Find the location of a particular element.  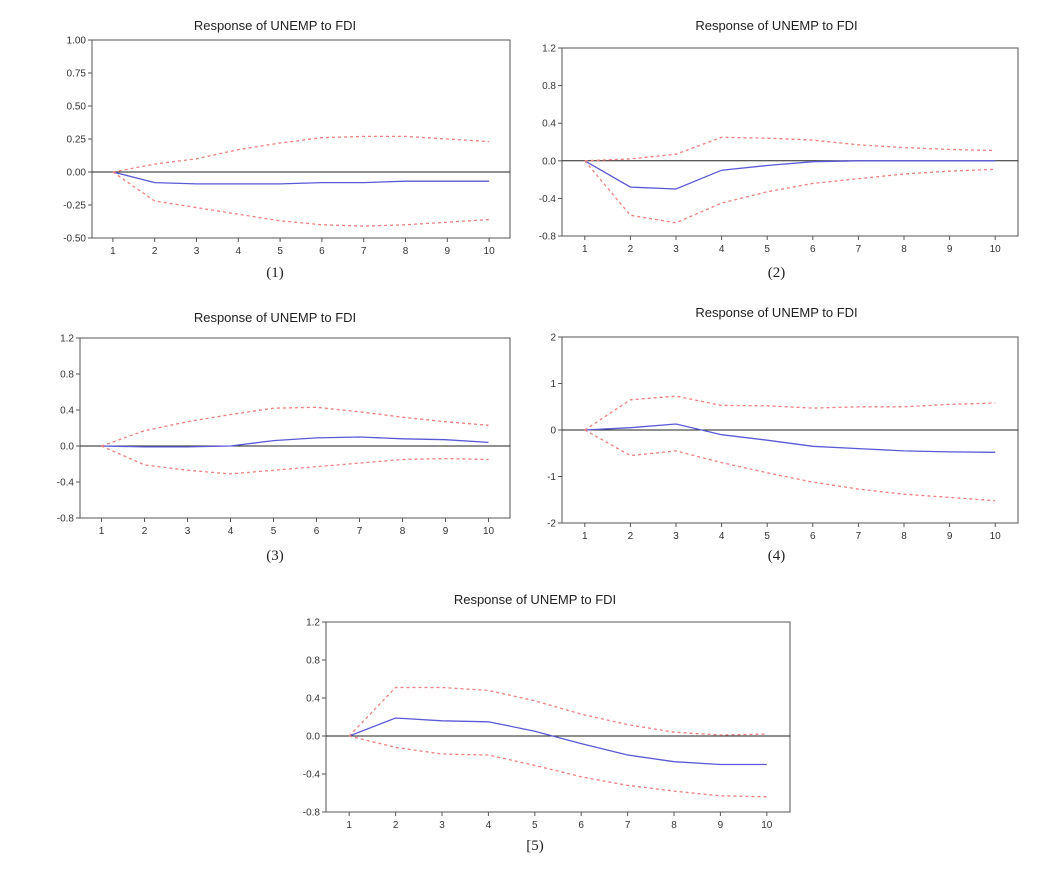

y-tick-label: 0.00 is located at coordinates (77, 173).